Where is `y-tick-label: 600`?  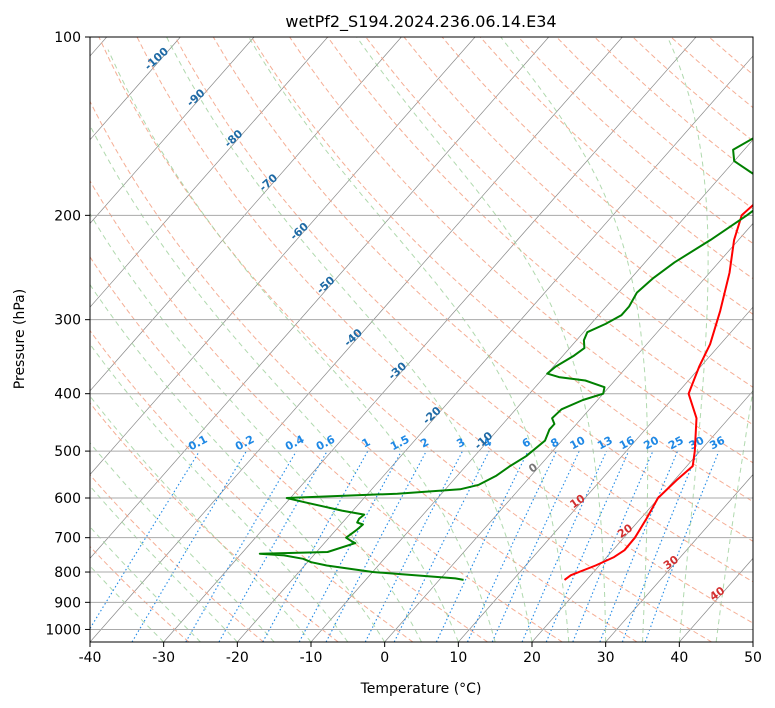
y-tick-label: 600 is located at coordinates (67, 499).